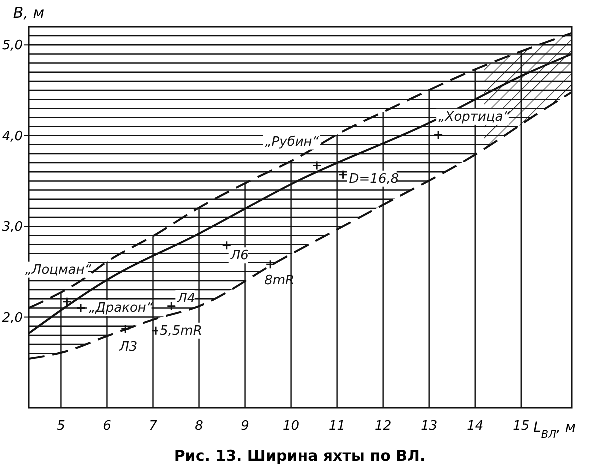 This screenshot has width=600, height=473. What do you see at coordinates (12, 318) in the screenshot?
I see `y-tick-label: 2,0` at bounding box center [12, 318].